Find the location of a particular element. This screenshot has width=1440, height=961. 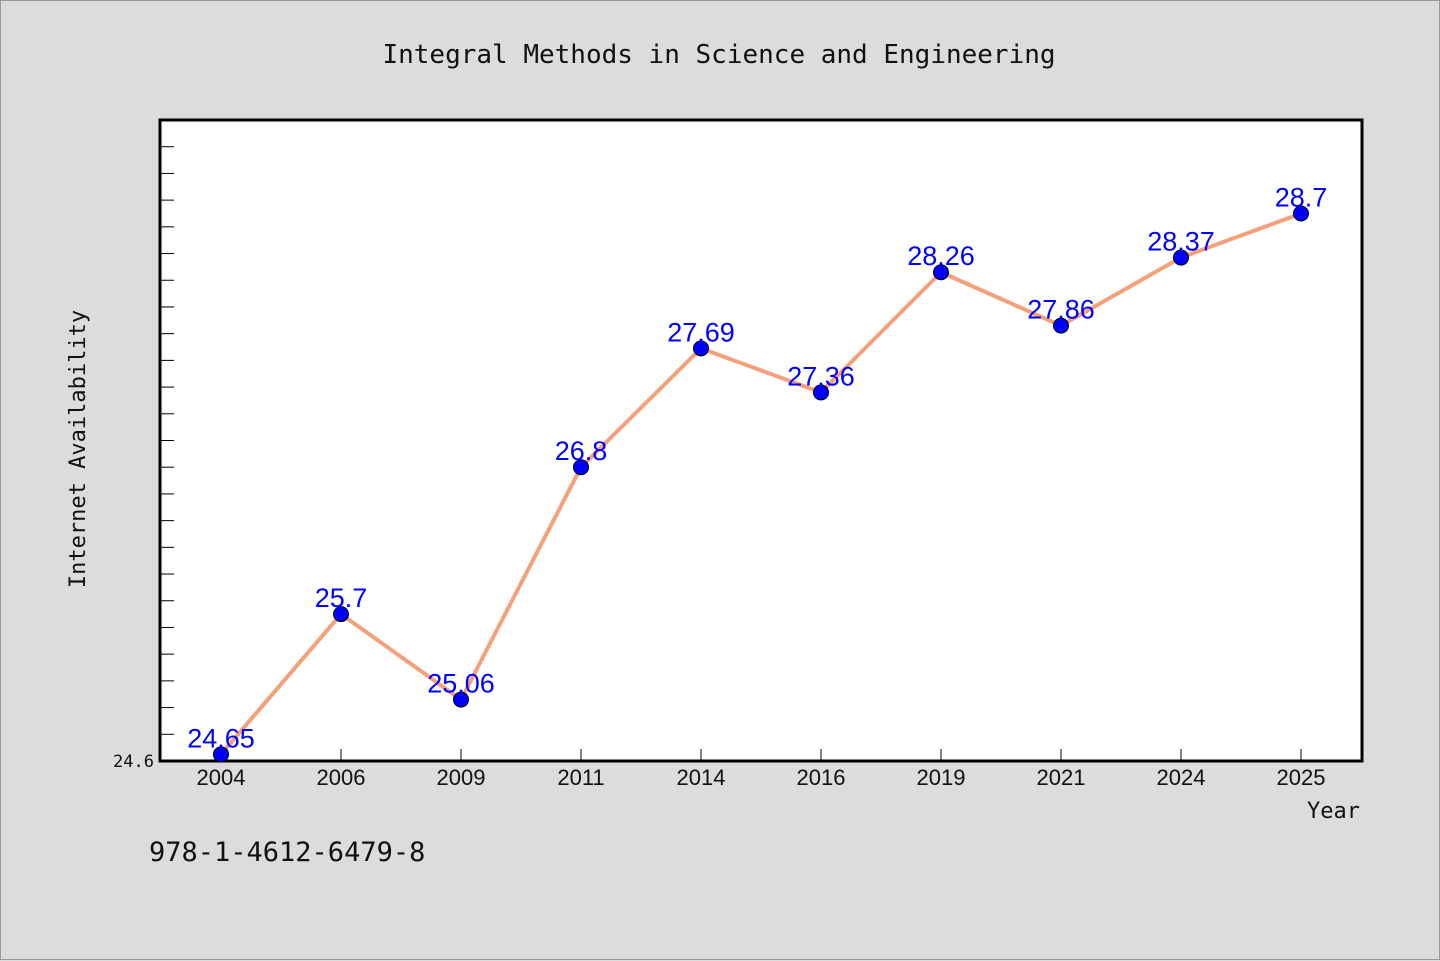

data-label: 27.36 is located at coordinates (821, 376).